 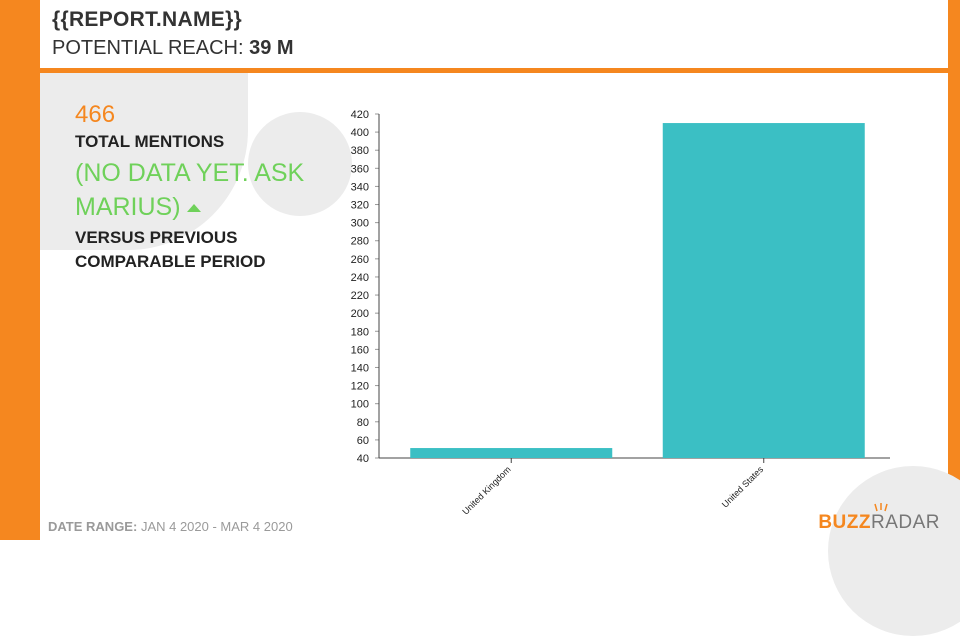 What do you see at coordinates (511, 453) in the screenshot?
I see `bar-united-kingdom` at bounding box center [511, 453].